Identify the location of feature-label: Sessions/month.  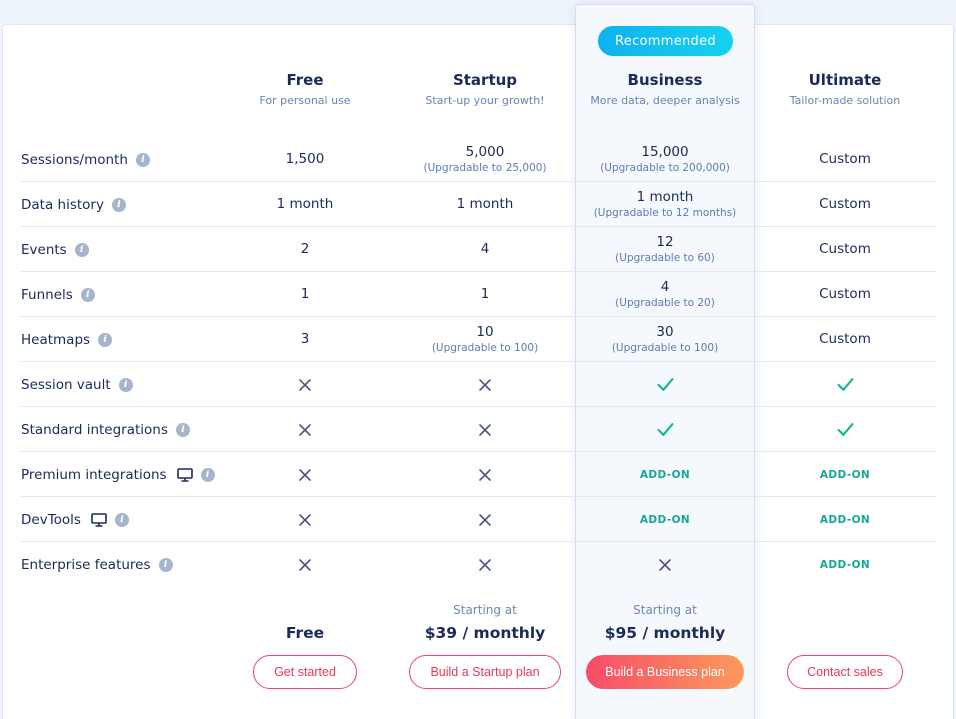
(74, 159).